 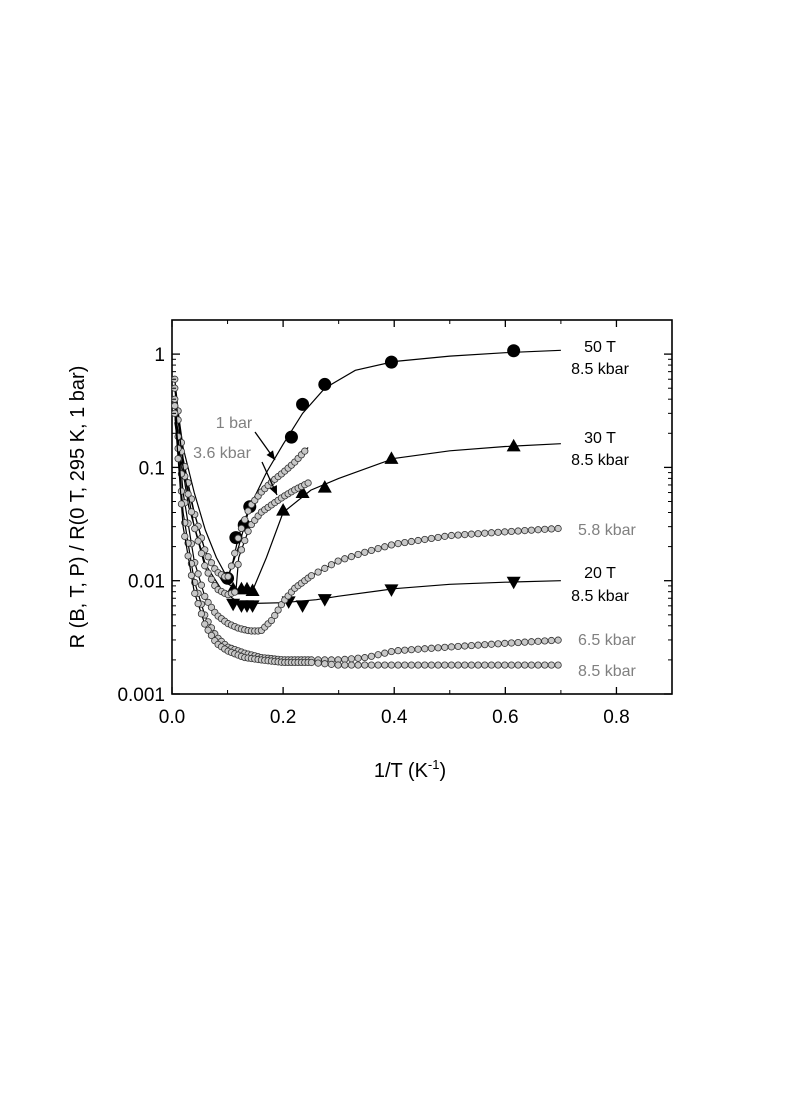 What do you see at coordinates (222, 453) in the screenshot?
I see `series-label: 3.6 kbar` at bounding box center [222, 453].